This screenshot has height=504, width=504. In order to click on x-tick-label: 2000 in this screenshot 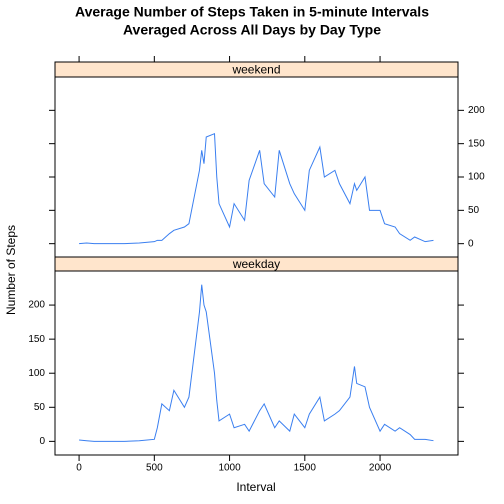, I will do `click(380, 468)`.